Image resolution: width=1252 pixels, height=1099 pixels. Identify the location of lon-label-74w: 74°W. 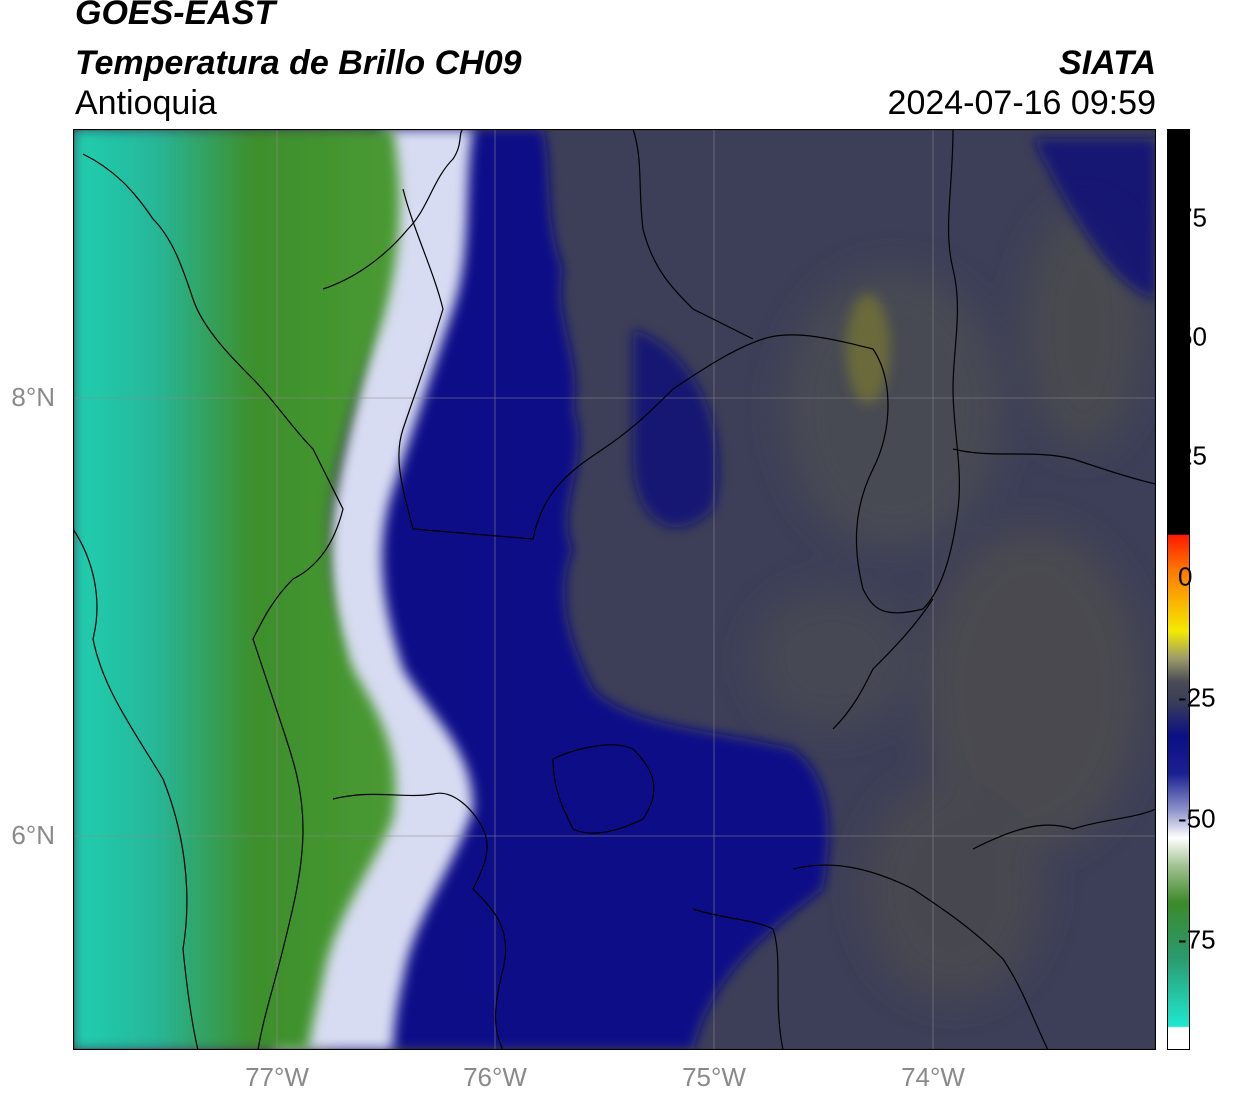
(933, 1077).